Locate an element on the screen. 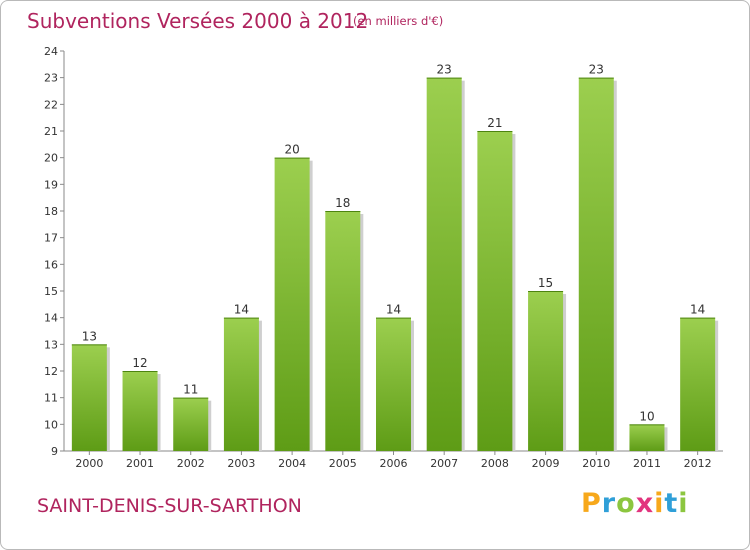 The width and height of the screenshot is (750, 550). logo-letter: x is located at coordinates (645, 503).